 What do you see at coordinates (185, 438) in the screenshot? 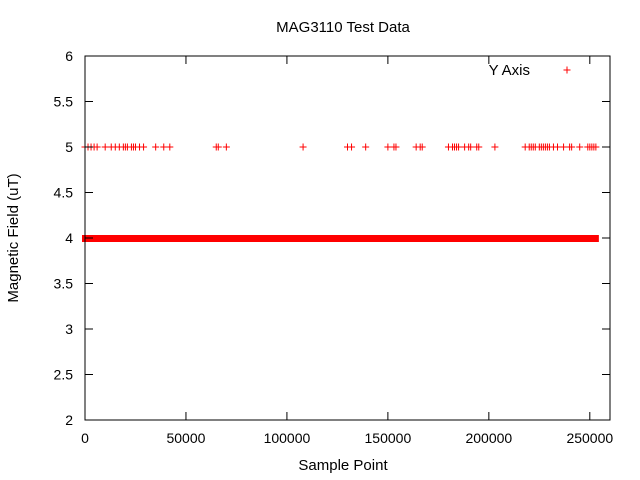
I see `x-tick-label: 50000` at bounding box center [185, 438].